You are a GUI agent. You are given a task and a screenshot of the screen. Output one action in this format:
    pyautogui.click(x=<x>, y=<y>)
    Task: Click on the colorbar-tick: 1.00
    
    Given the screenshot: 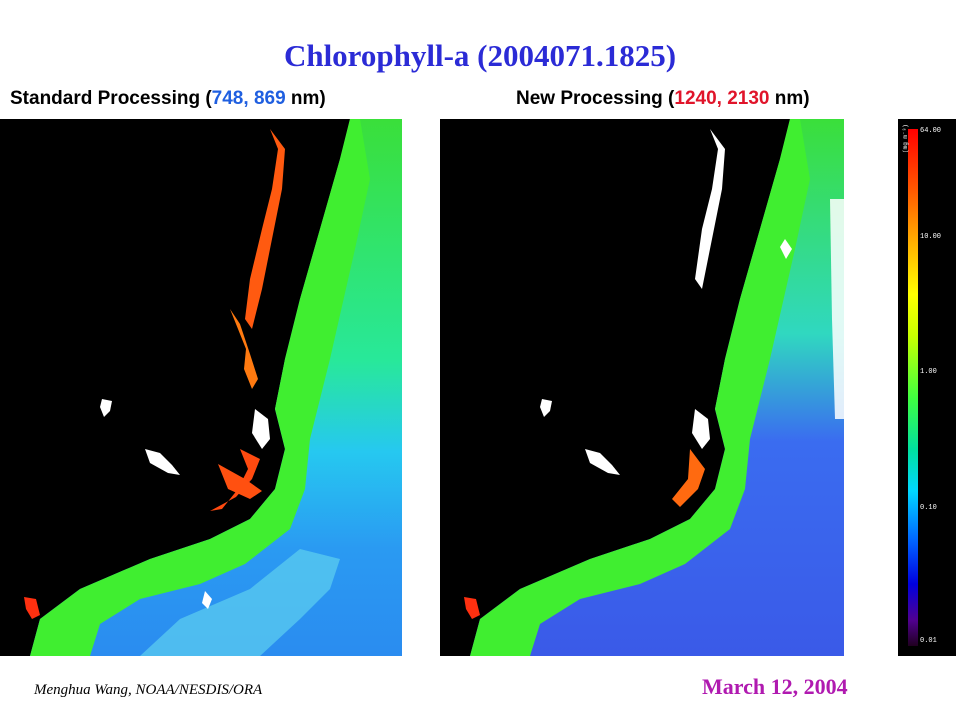 What is the action you would take?
    pyautogui.click(x=928, y=372)
    